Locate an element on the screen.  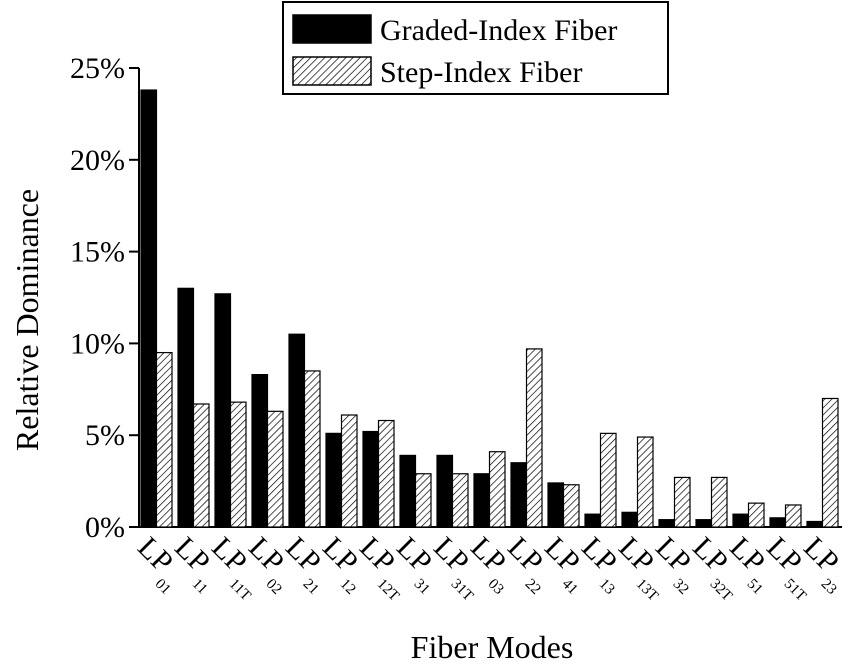
bar-graded-12t is located at coordinates (371, 479).